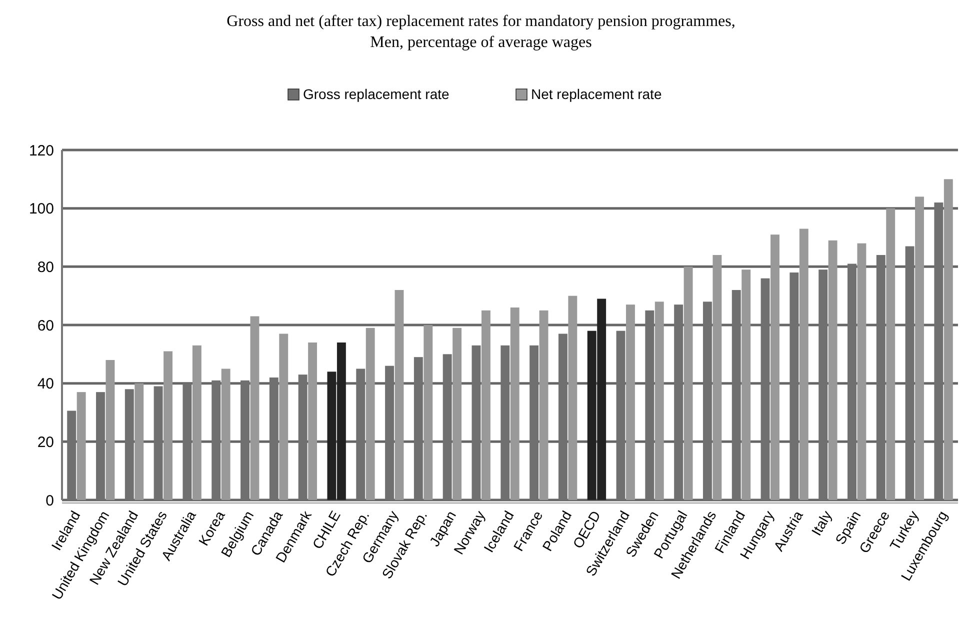 This screenshot has width=962, height=644. Describe the element at coordinates (376, 94) in the screenshot. I see `legend-label: Gross replacement rate` at that location.